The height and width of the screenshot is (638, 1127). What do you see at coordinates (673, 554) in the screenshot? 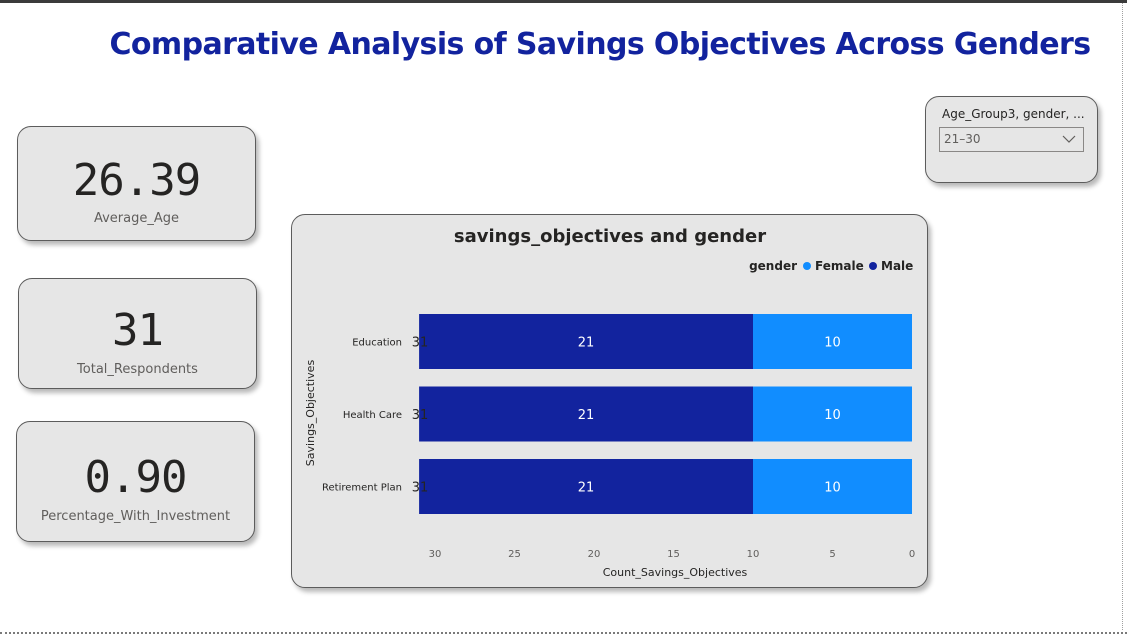
I see `x-tick-label: 15` at bounding box center [673, 554].